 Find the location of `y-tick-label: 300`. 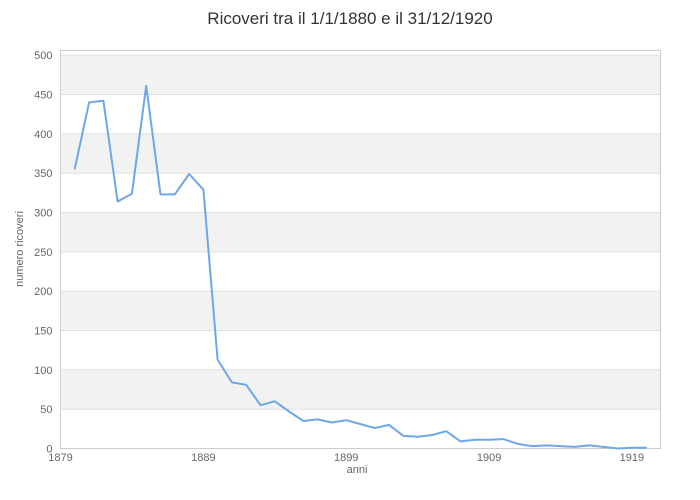

y-tick-label: 300 is located at coordinates (43, 214).